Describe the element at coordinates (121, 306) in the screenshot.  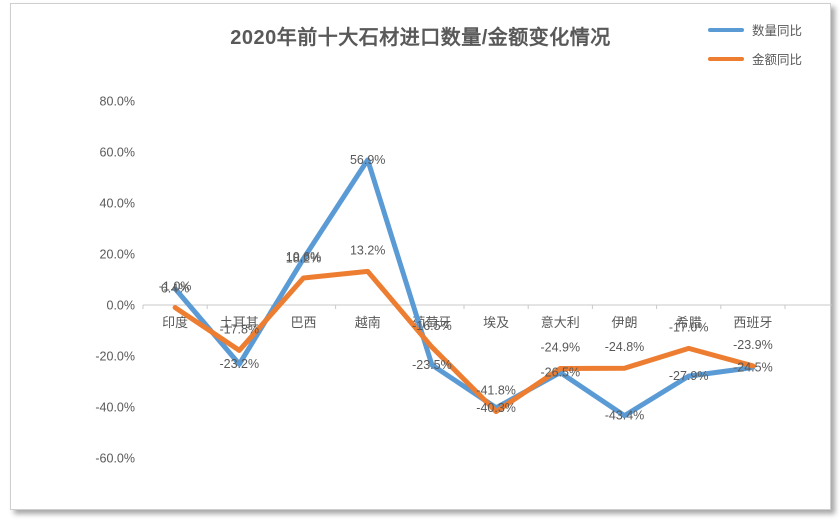
I see `y-axis-label: 0.0%` at that location.